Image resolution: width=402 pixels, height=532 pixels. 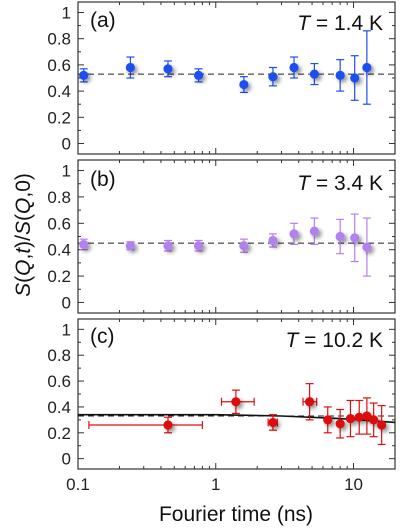 I want to click on x-tick-labels: 0.1 1 10, so click(x=214, y=484).